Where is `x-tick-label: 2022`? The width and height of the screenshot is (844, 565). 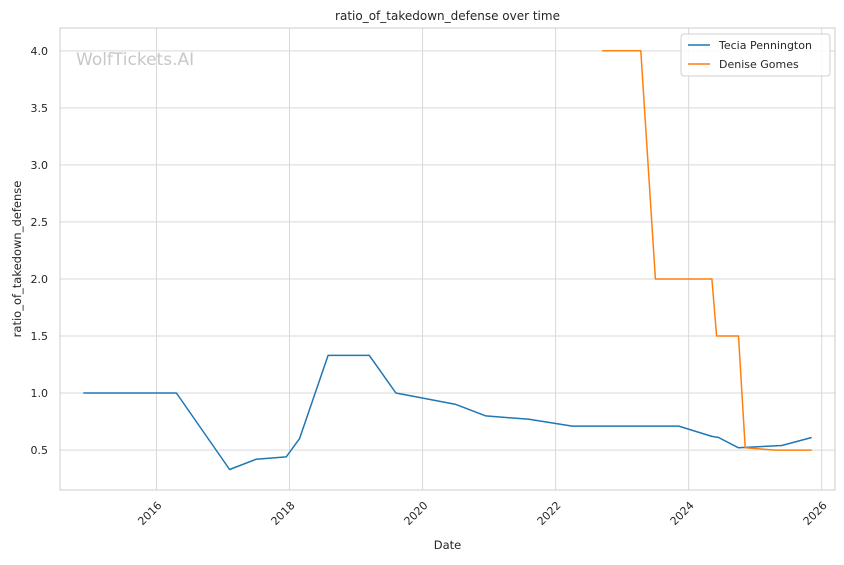
x-tick-label: 2022 is located at coordinates (549, 513).